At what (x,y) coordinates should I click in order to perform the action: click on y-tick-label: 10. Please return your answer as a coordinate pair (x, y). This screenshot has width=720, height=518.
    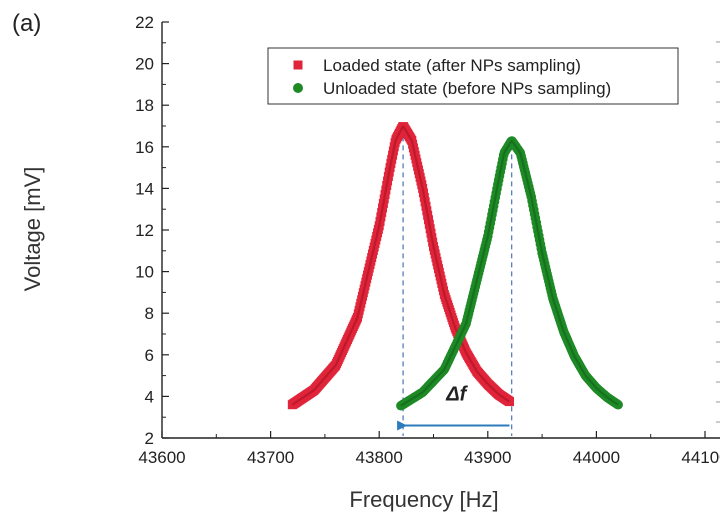
    Looking at the image, I should click on (144, 272).